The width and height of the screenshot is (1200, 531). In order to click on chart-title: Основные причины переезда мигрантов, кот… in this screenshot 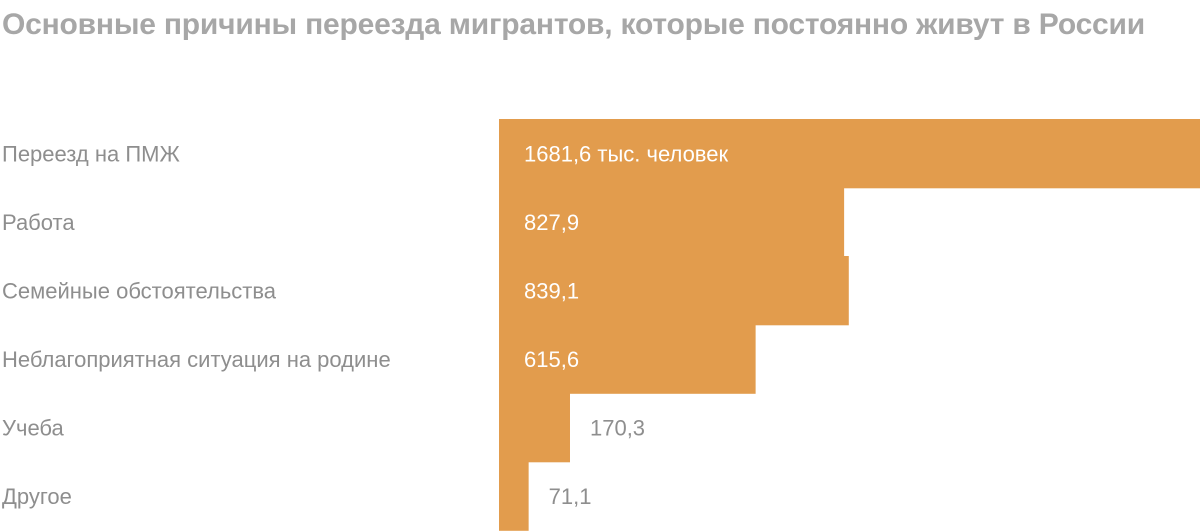, I will do `click(574, 24)`.